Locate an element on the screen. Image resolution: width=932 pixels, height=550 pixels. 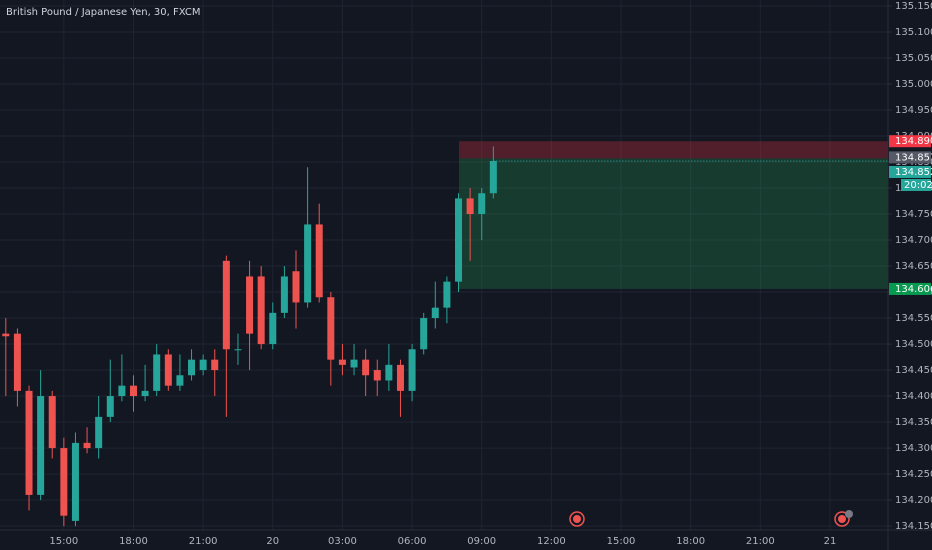
y-tick-label: 134.300 is located at coordinates (913, 448).